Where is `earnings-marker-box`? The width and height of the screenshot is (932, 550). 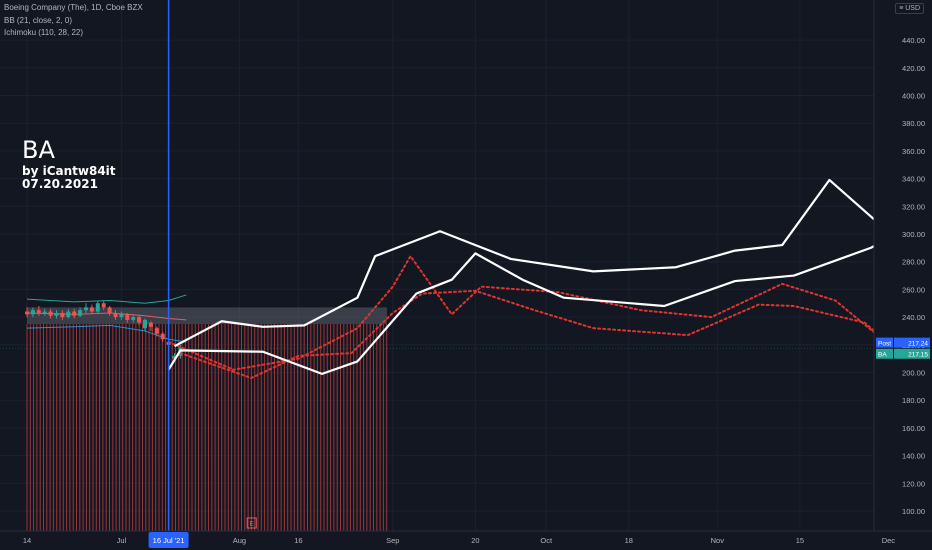 earnings-marker-box is located at coordinates (251, 523).